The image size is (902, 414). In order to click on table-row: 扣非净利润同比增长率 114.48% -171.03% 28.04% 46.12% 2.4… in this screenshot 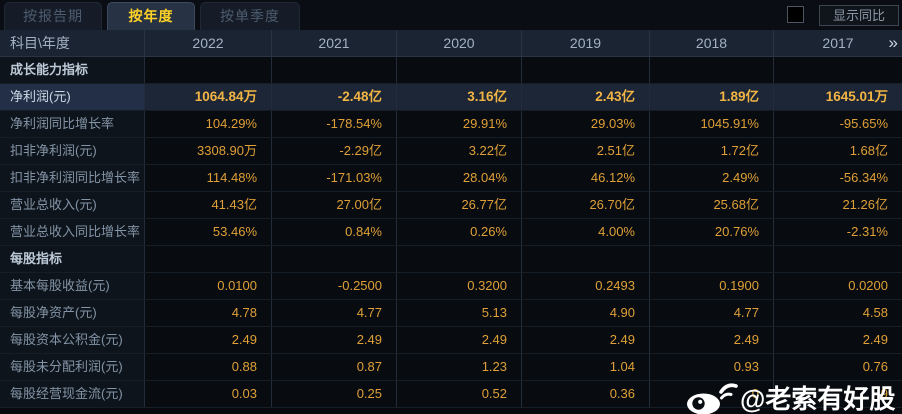, I will do `click(451, 178)`.